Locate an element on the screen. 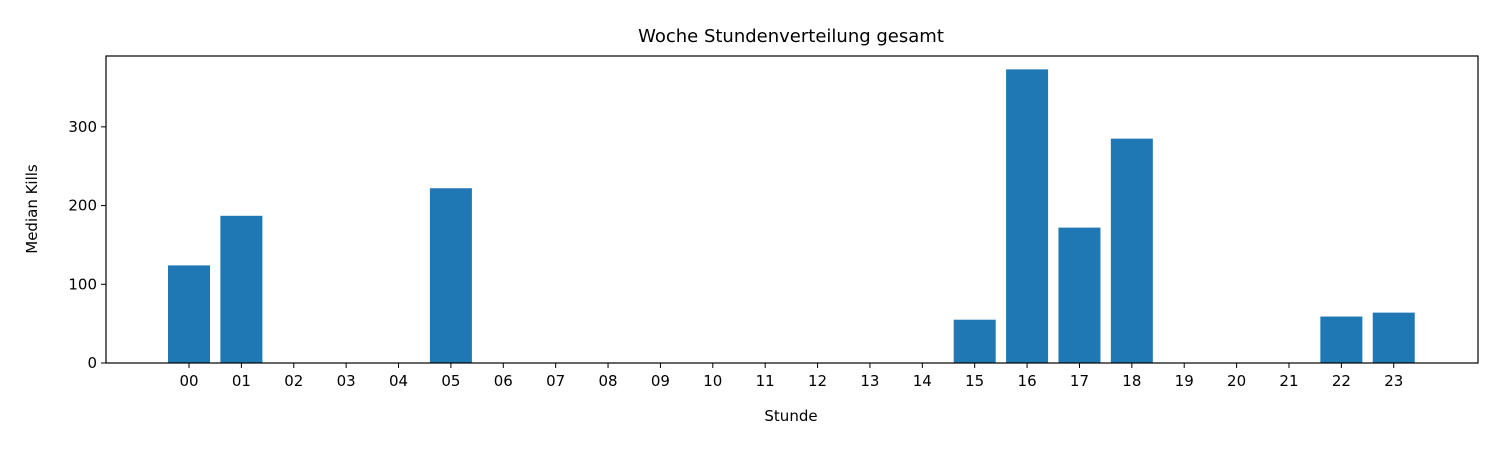 The width and height of the screenshot is (1500, 450). x-axis-label: Stunde is located at coordinates (790, 416).